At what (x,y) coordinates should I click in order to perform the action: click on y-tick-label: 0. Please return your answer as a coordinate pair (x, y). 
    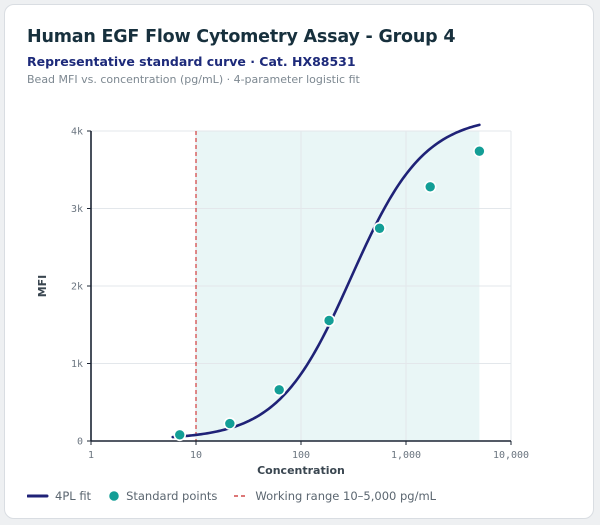
    Looking at the image, I should click on (80, 442).